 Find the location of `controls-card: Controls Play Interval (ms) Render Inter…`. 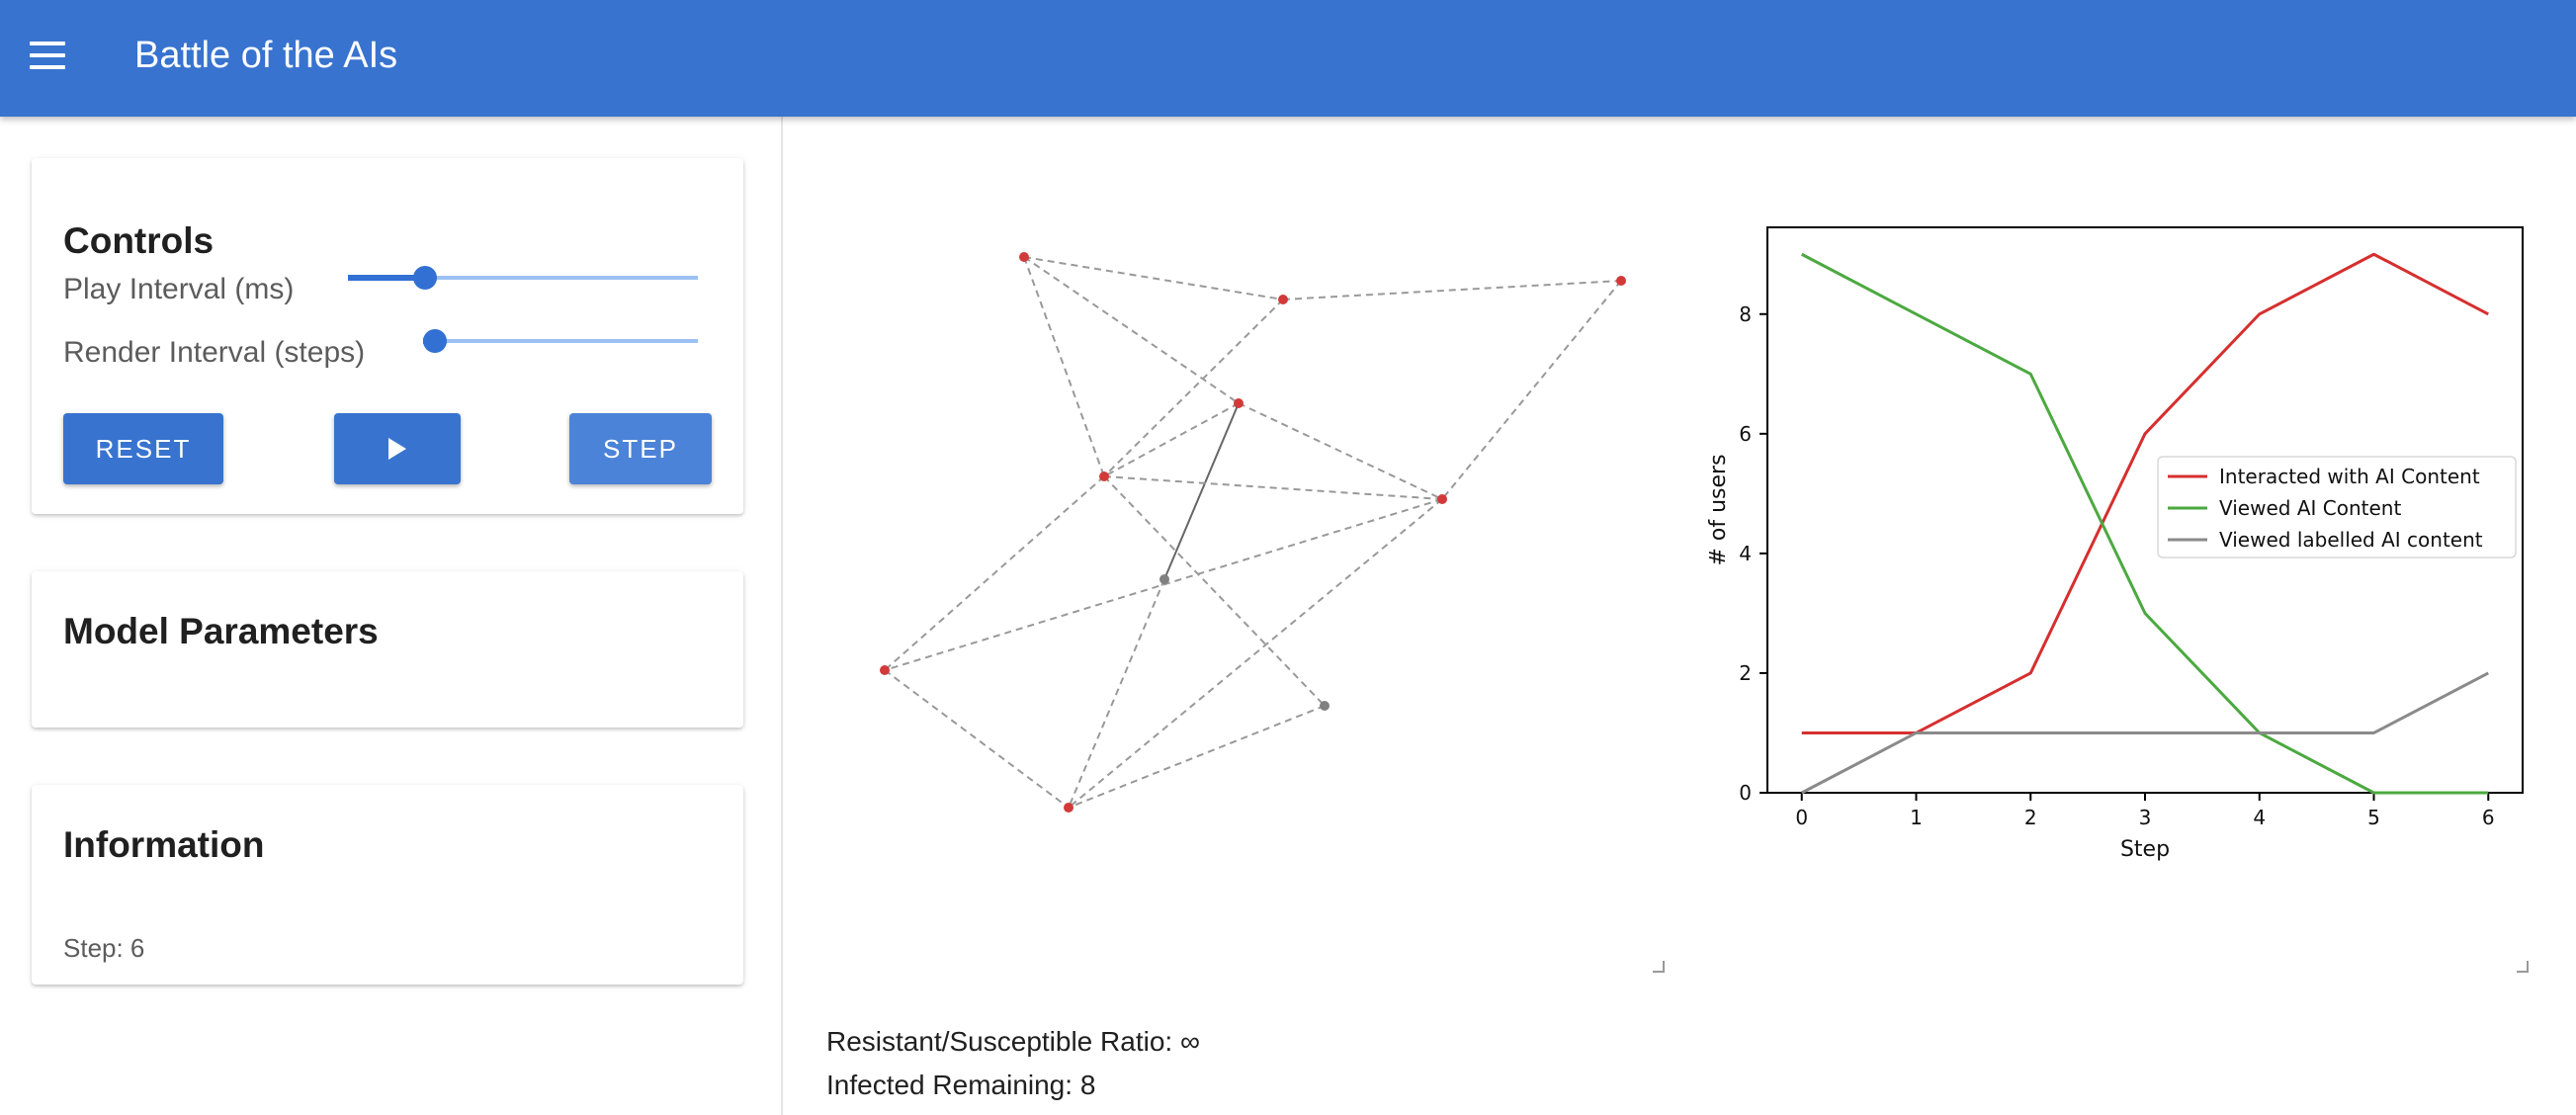

controls-card: Controls Play Interval (ms) Render Inter… is located at coordinates (387, 336).